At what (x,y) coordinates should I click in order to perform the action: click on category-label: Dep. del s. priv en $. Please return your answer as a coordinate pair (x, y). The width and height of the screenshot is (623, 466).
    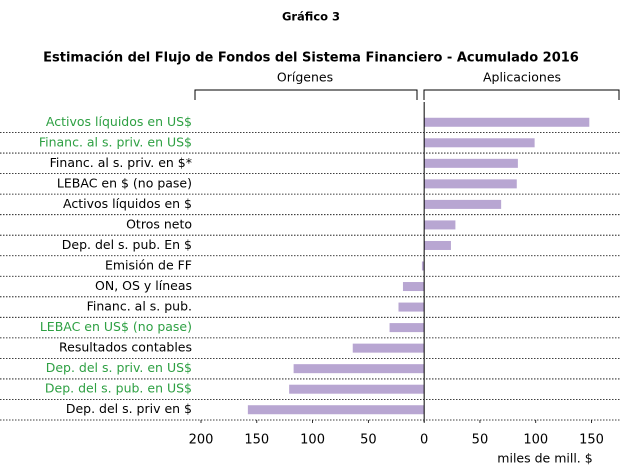
    Looking at the image, I should click on (129, 408).